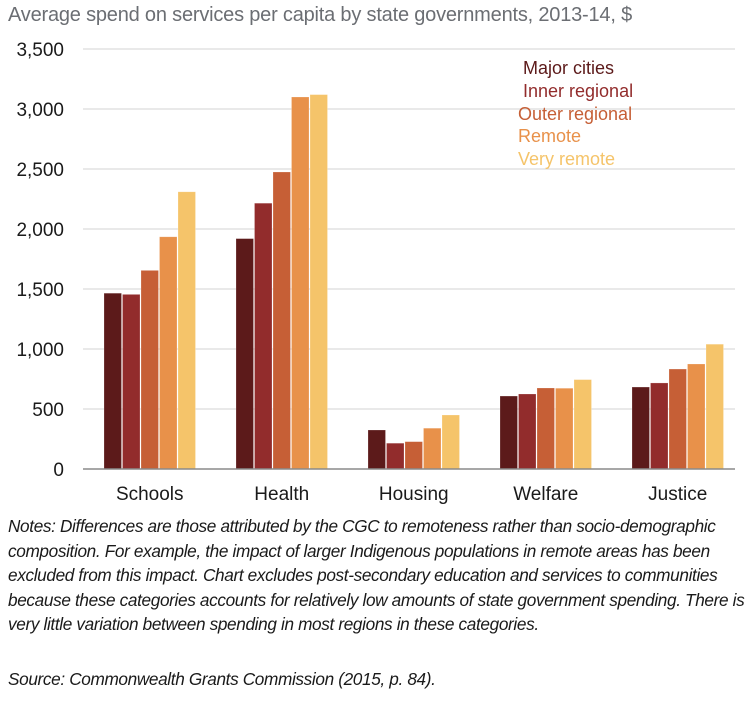  Describe the element at coordinates (40, 170) in the screenshot. I see `y-tick-label: 2,500` at that location.